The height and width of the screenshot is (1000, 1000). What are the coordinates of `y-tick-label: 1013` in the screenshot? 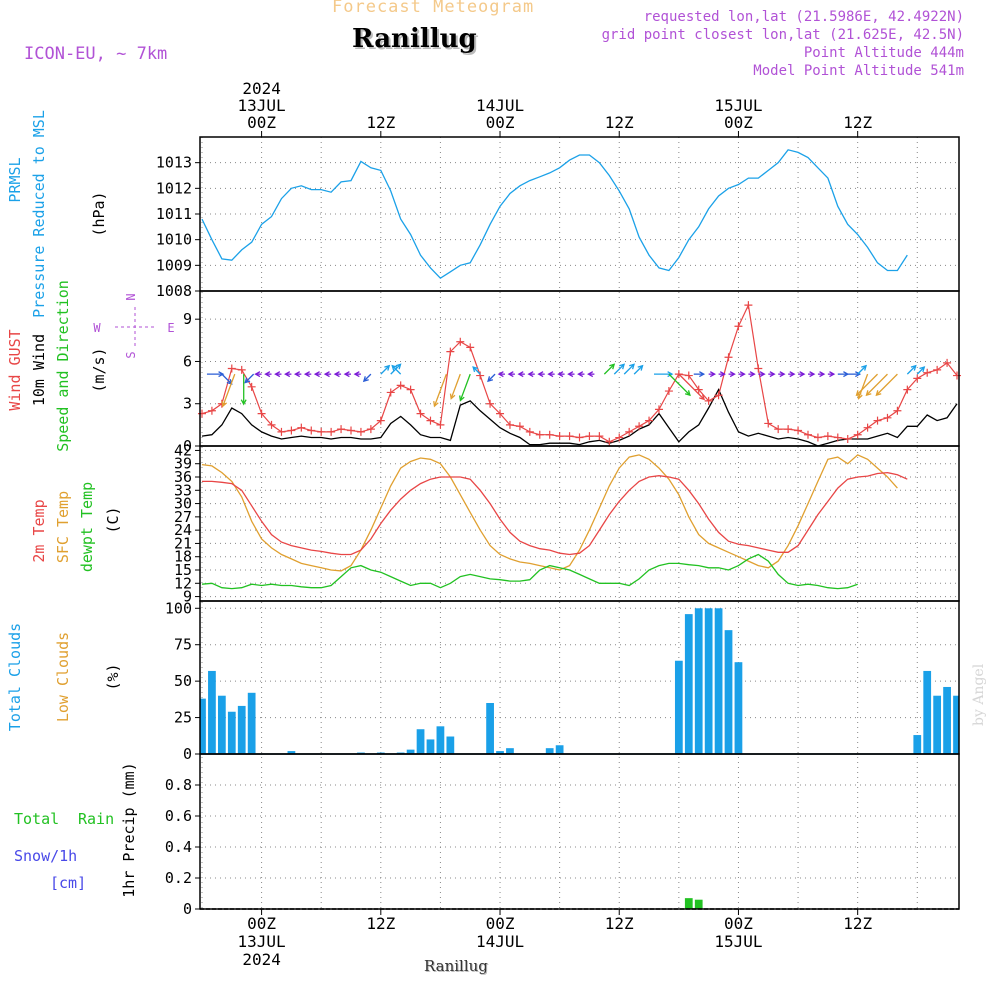 It's located at (174, 163).